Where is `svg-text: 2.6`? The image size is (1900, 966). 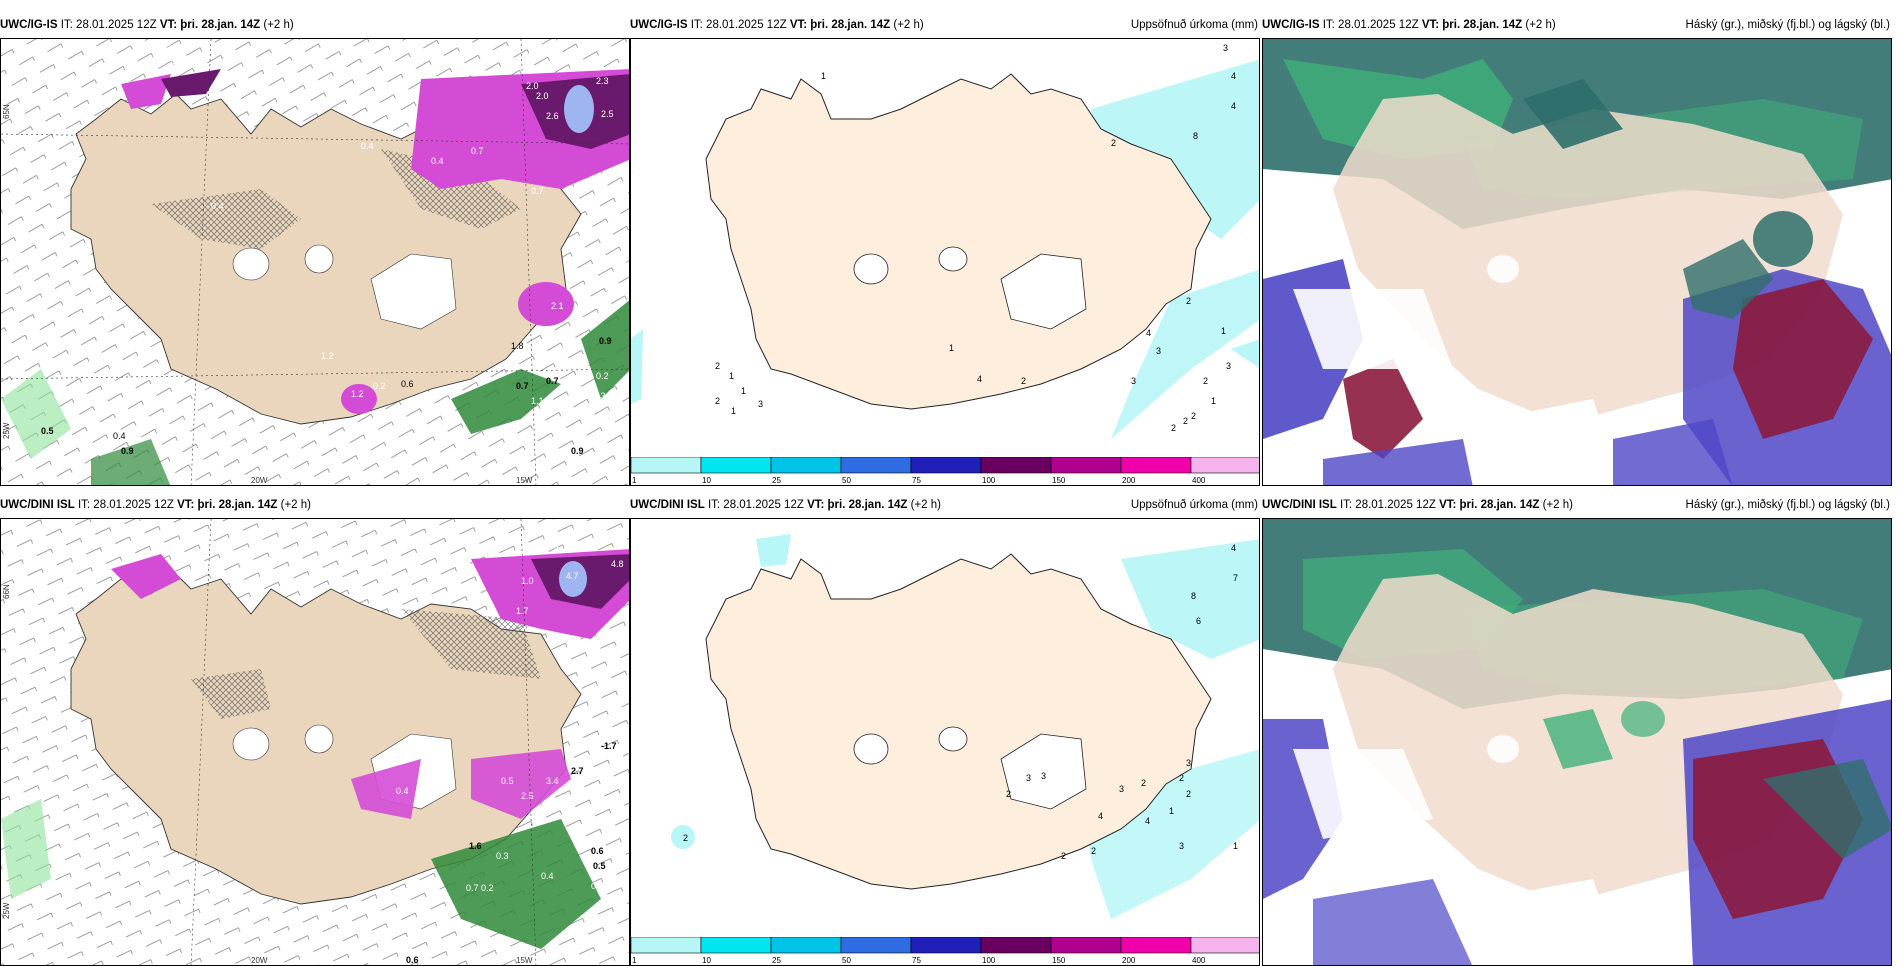
svg-text: 2.6 is located at coordinates (552, 116).